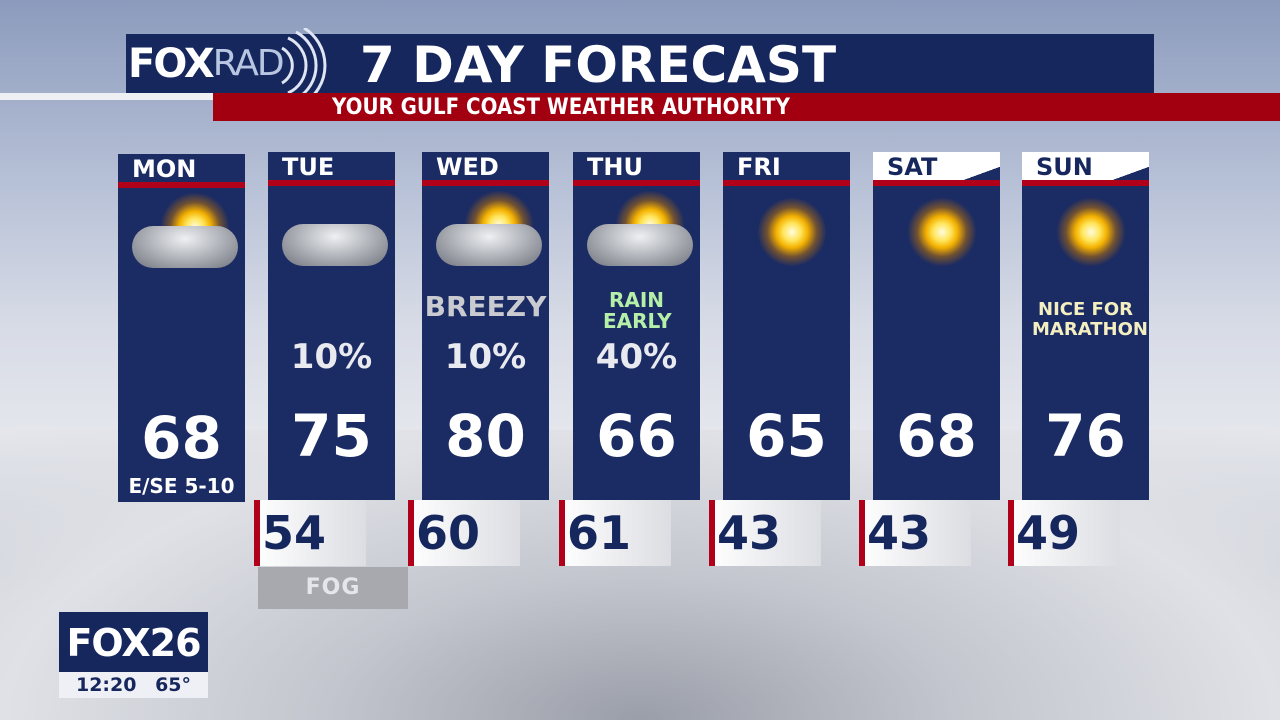  Describe the element at coordinates (331, 326) in the screenshot. I see `day-column-tue: TUE 10% 75` at that location.